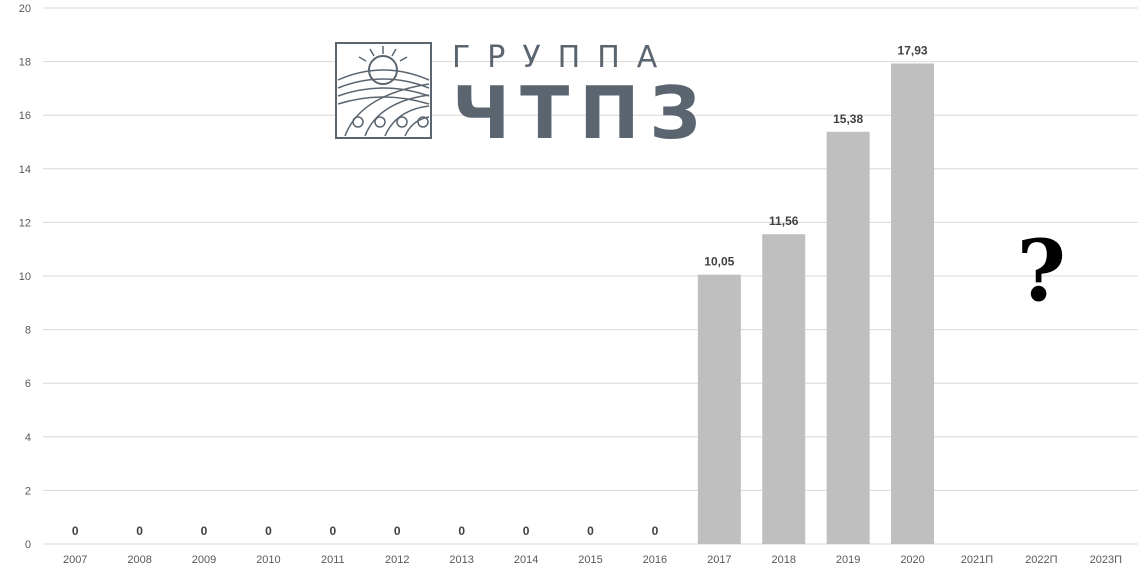 The image size is (1142, 581). I want to click on x-tick-label: 2017, so click(719, 560).